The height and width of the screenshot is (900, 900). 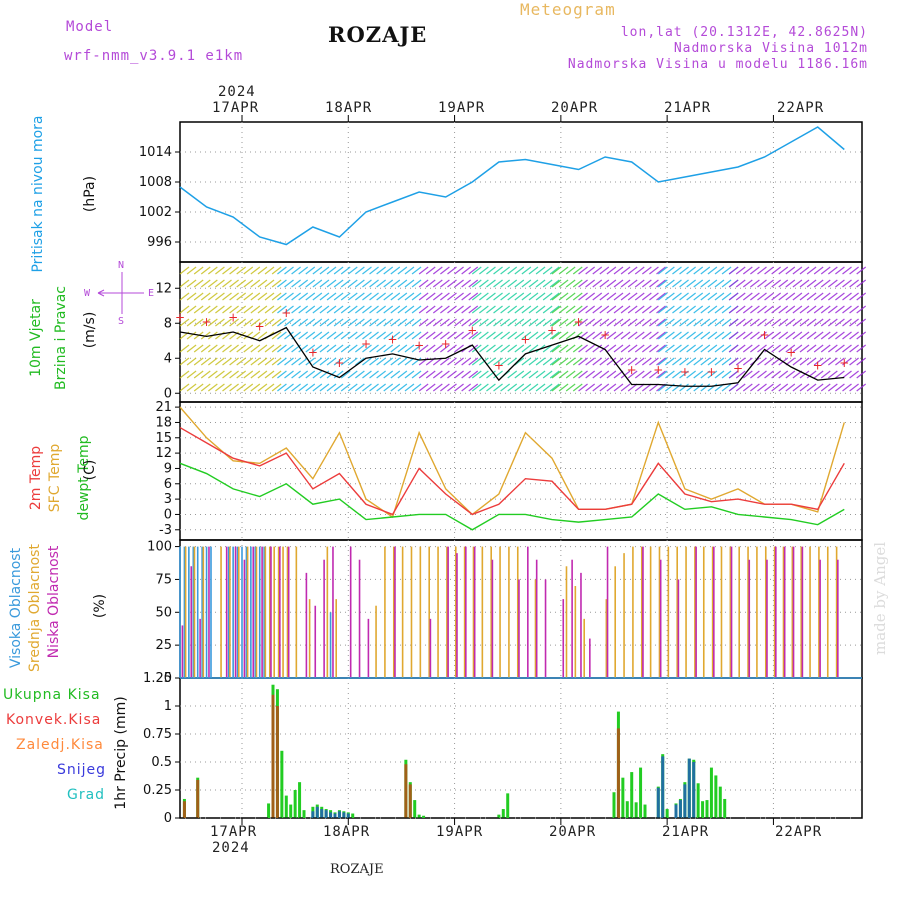 I want to click on y-tick-label: 50, so click(x=163, y=612).